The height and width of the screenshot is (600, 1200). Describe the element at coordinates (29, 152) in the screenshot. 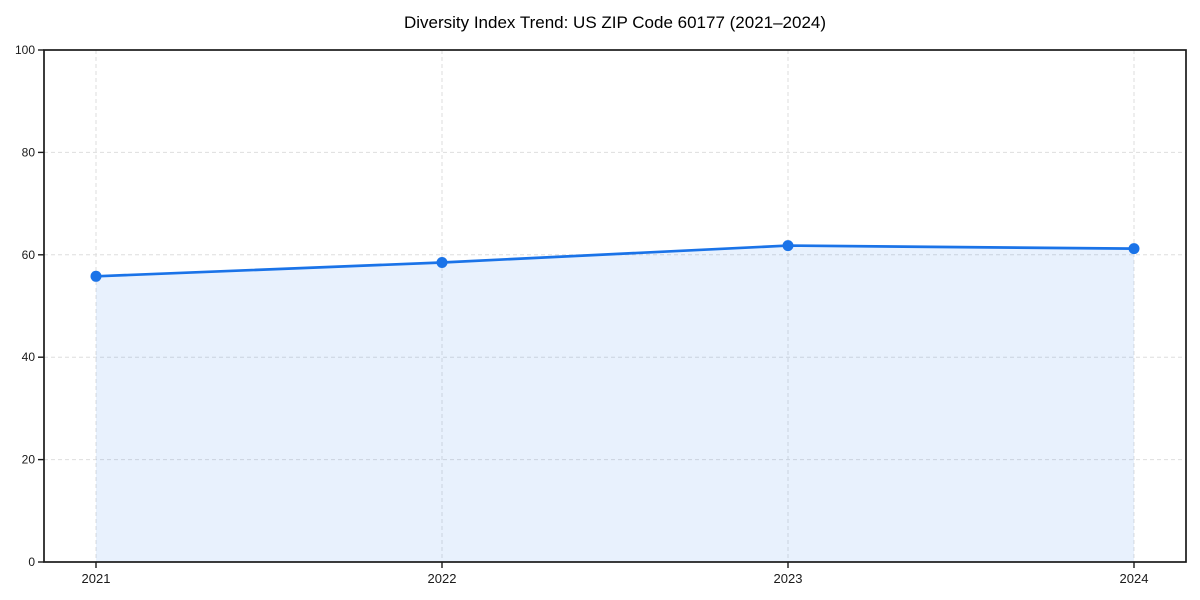

I see `y-tick-label: 80` at that location.